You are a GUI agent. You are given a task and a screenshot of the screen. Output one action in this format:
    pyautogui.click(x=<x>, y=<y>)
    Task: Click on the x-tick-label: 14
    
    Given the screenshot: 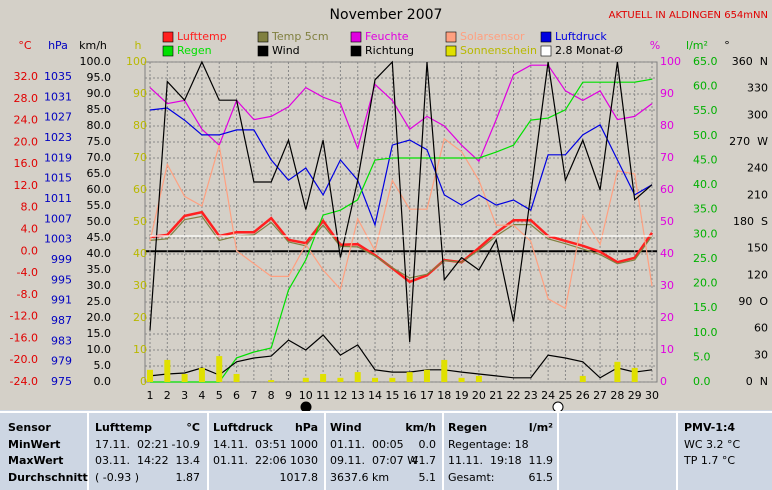 What is the action you would take?
    pyautogui.click(x=375, y=395)
    